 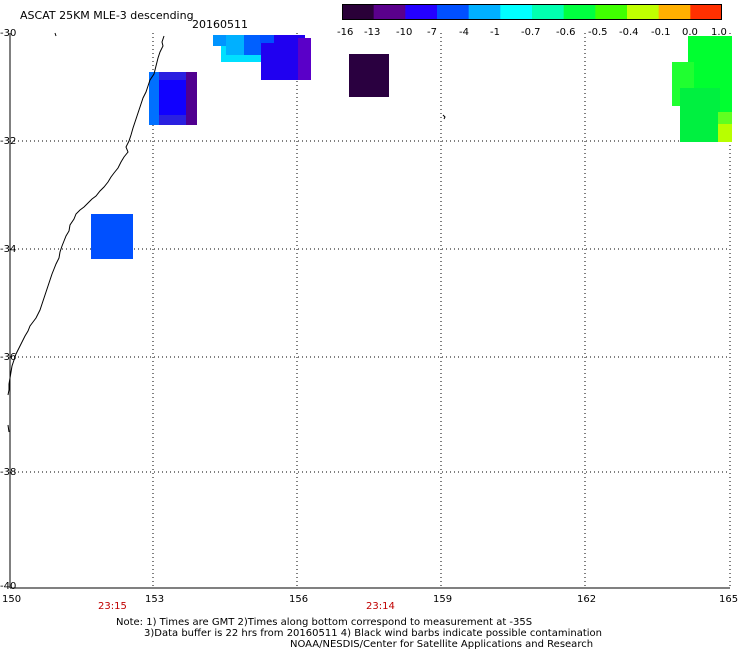 I want to click on x-tick-label: 165, so click(x=729, y=599).